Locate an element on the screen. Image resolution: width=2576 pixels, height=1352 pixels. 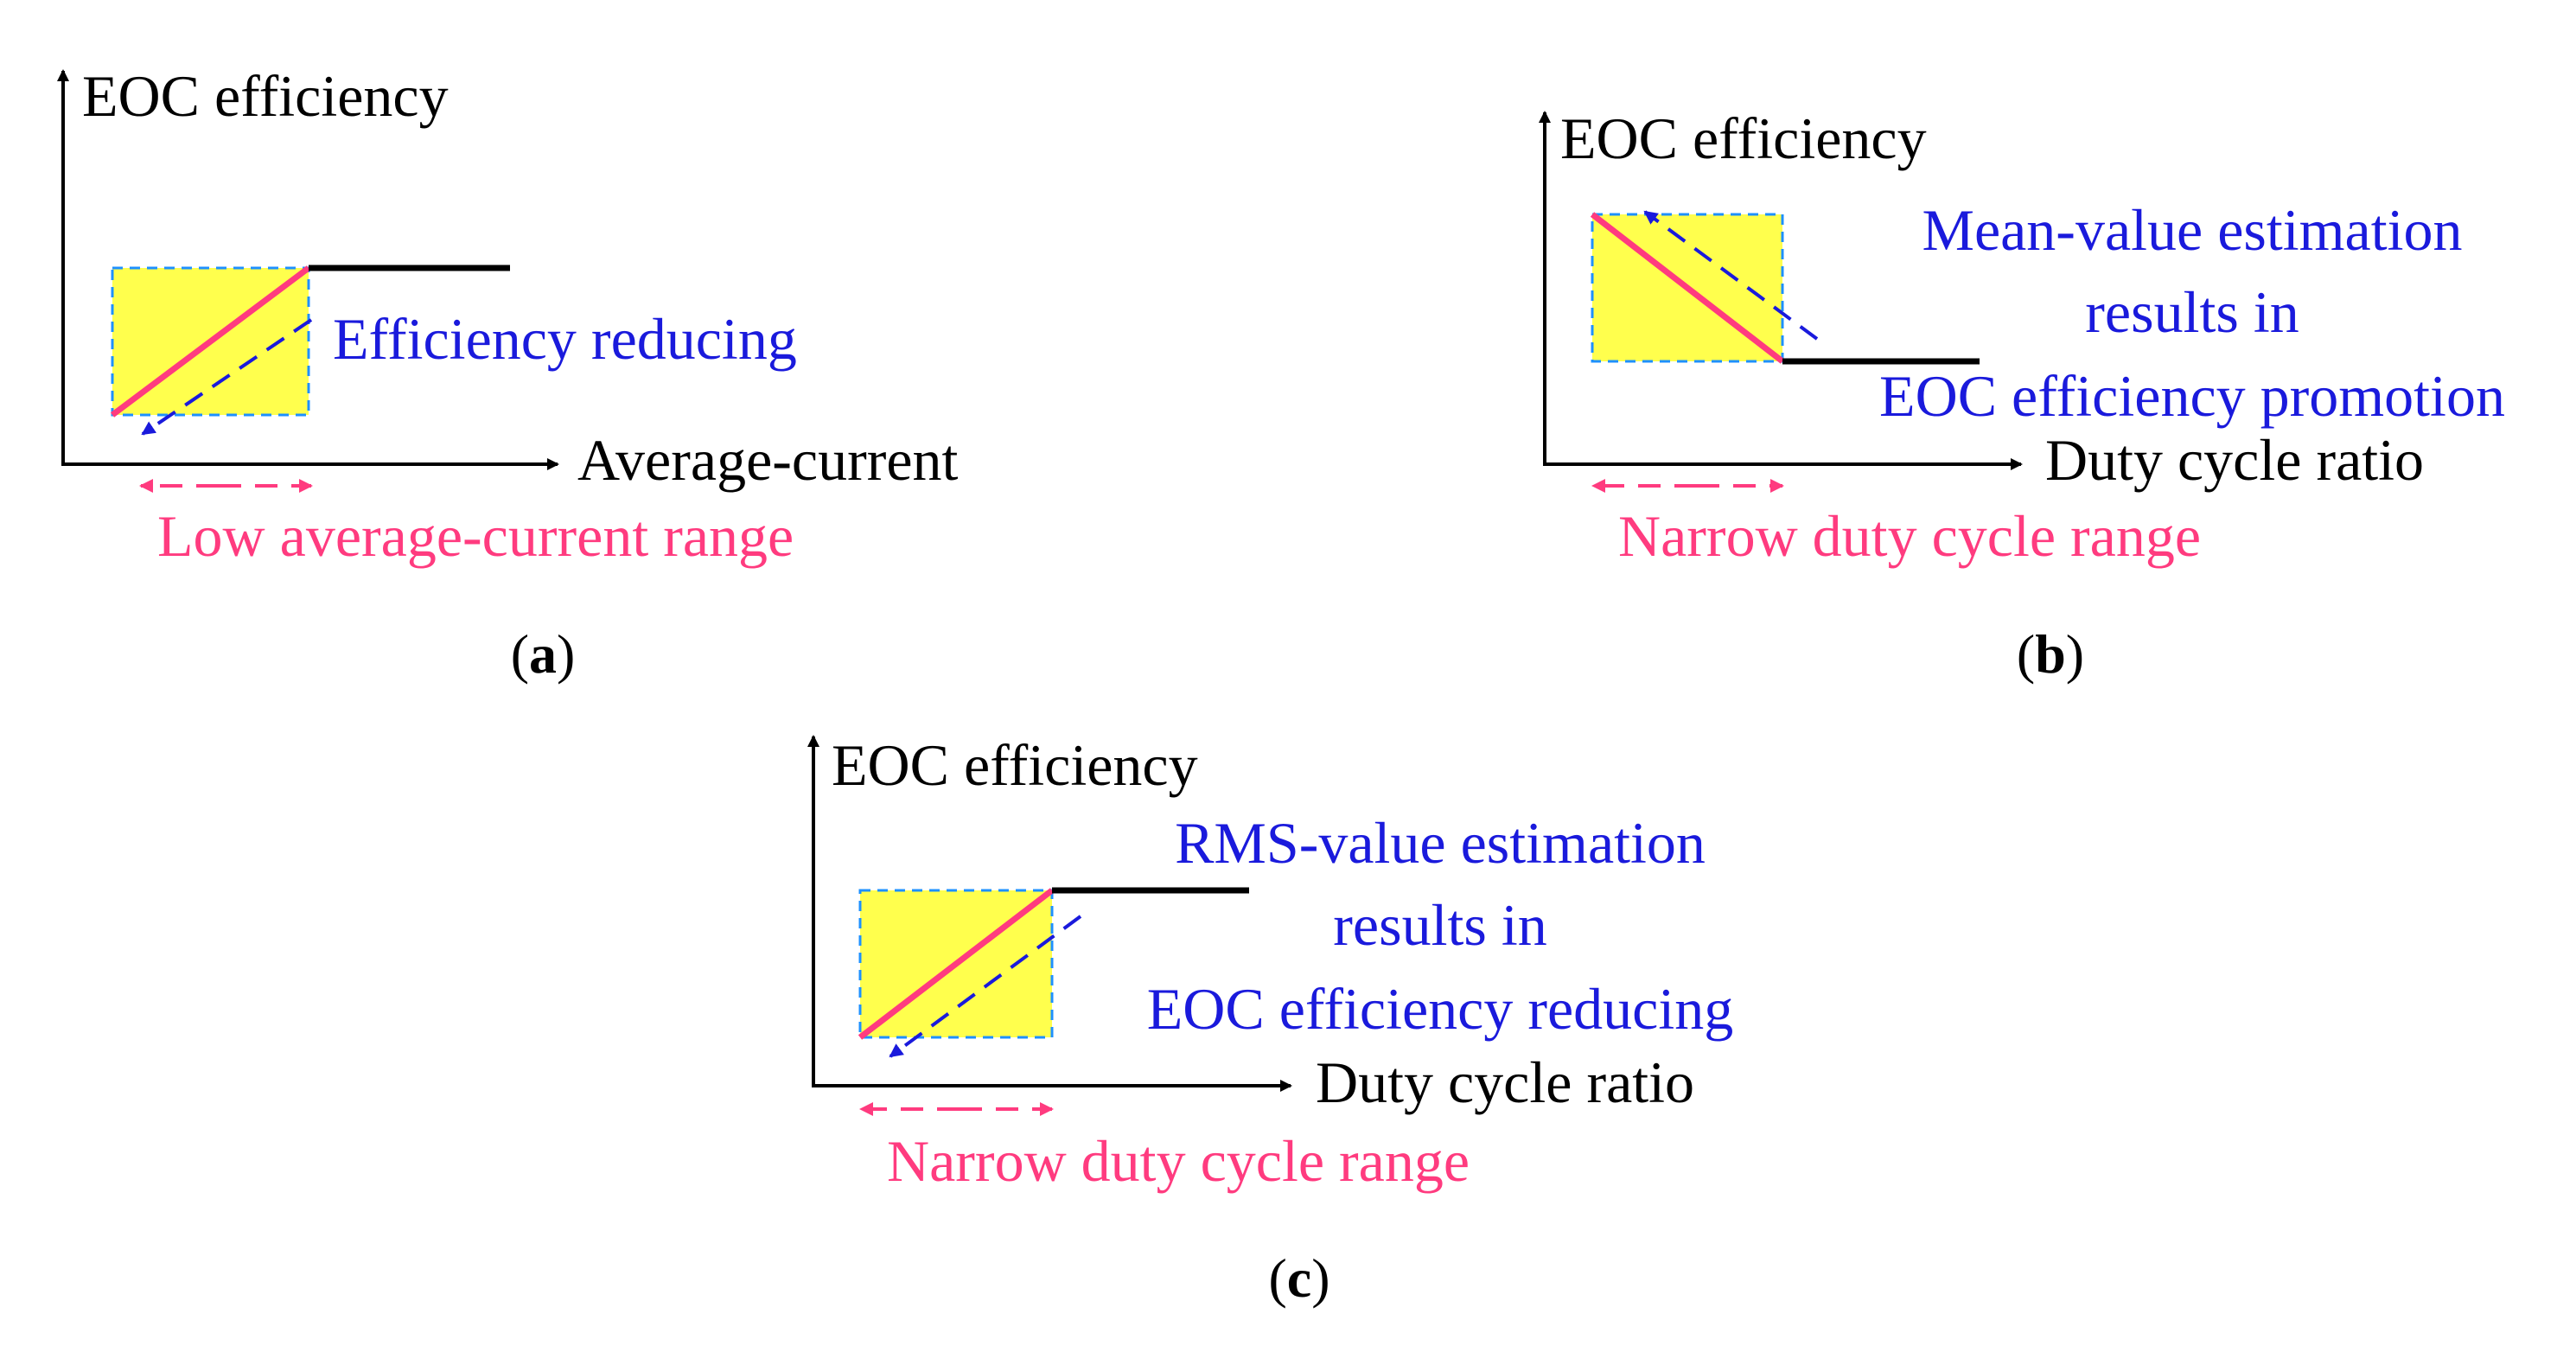
panel-a-reducing-arrow is located at coordinates (227, 377).